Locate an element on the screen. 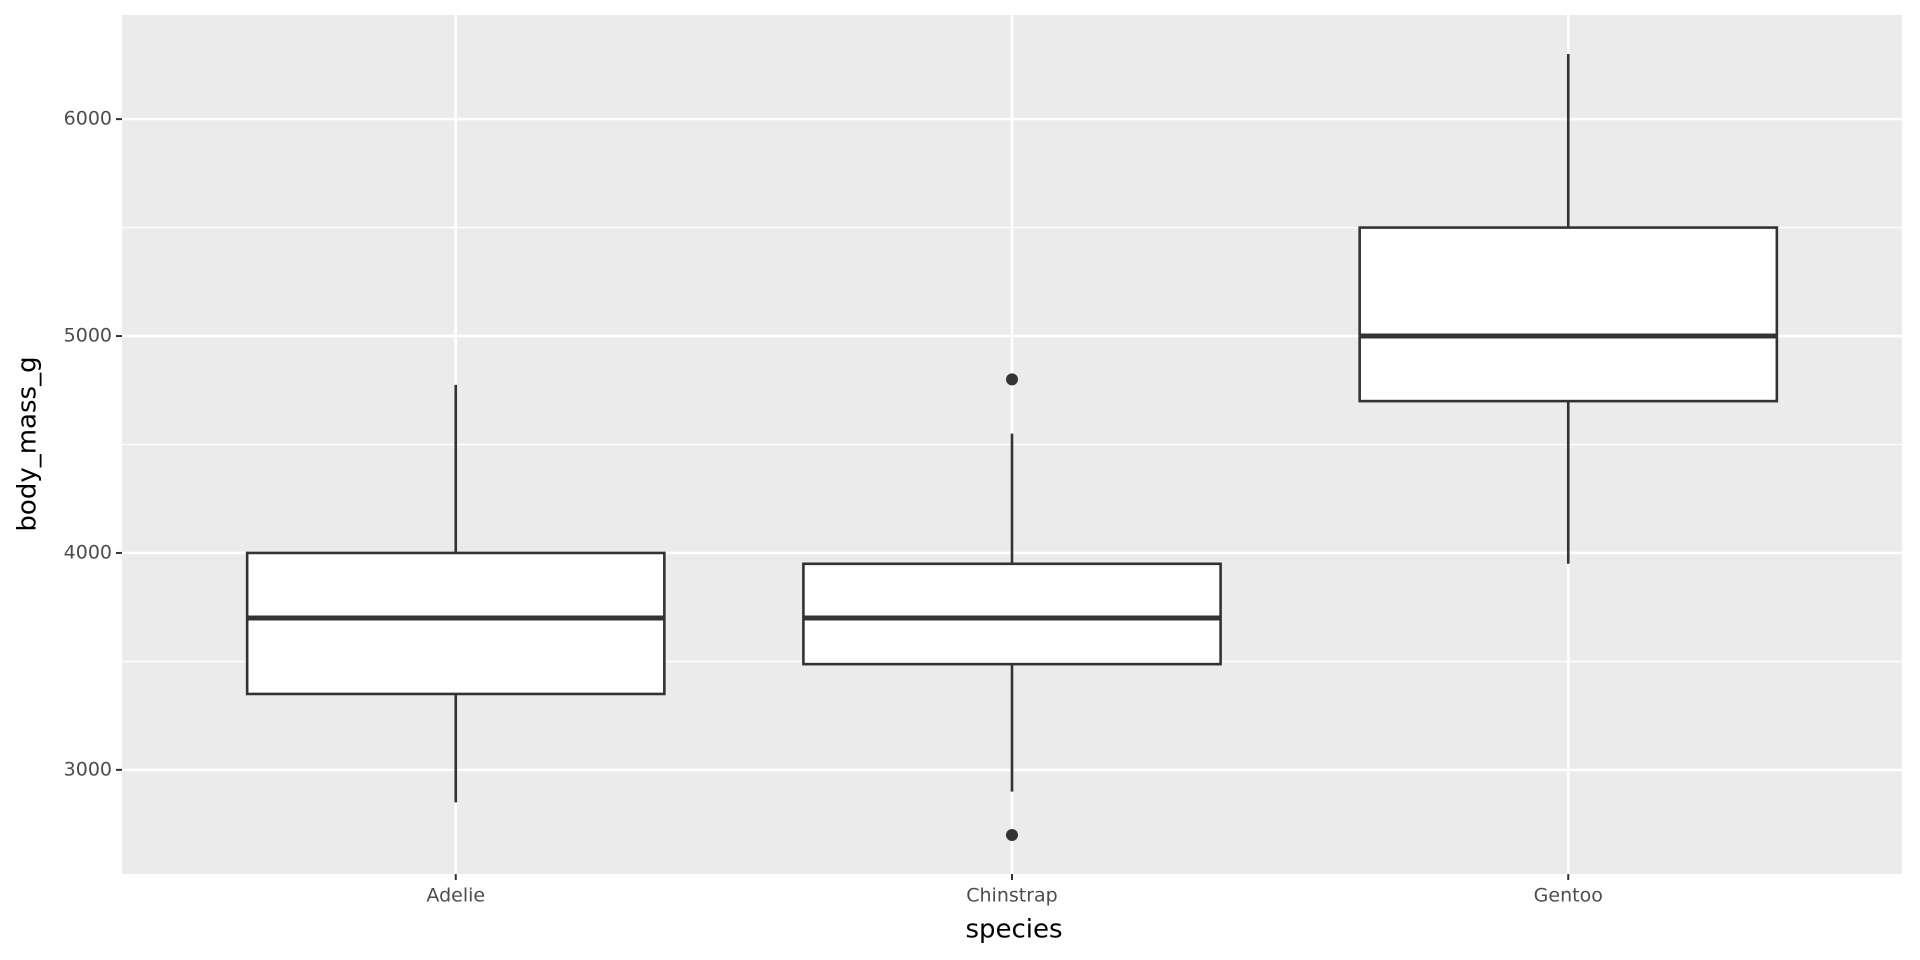 The width and height of the screenshot is (1920, 960). y-tick-label: 3000 is located at coordinates (88, 769).